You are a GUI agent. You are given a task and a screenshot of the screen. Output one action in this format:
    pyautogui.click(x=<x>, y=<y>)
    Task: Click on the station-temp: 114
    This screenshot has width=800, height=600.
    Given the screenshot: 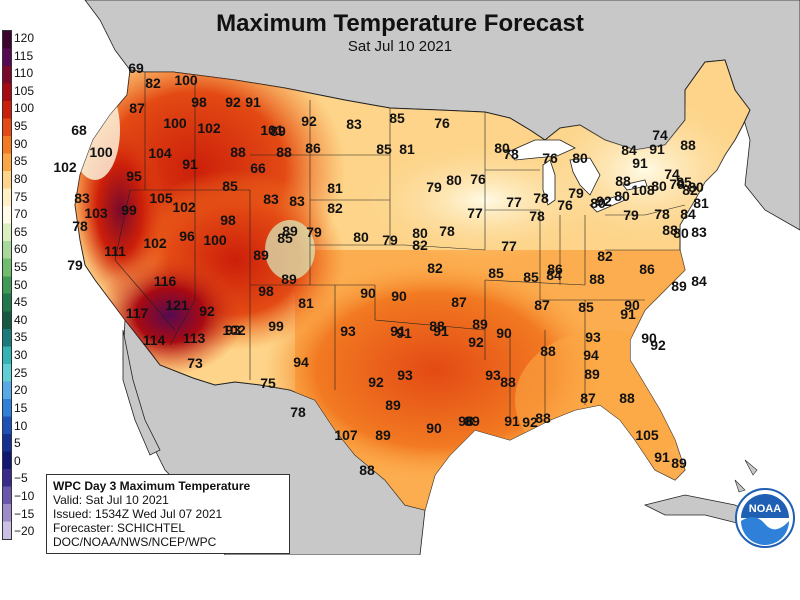 What is the action you would take?
    pyautogui.click(x=154, y=340)
    